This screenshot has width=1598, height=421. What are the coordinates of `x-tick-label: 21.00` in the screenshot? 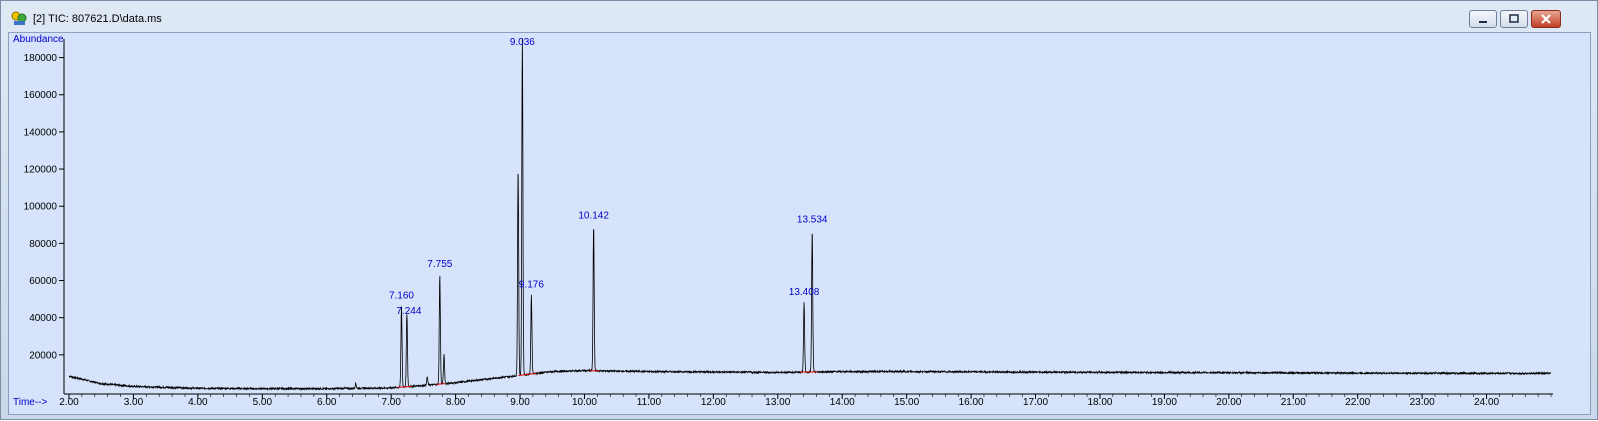 It's located at (1293, 402).